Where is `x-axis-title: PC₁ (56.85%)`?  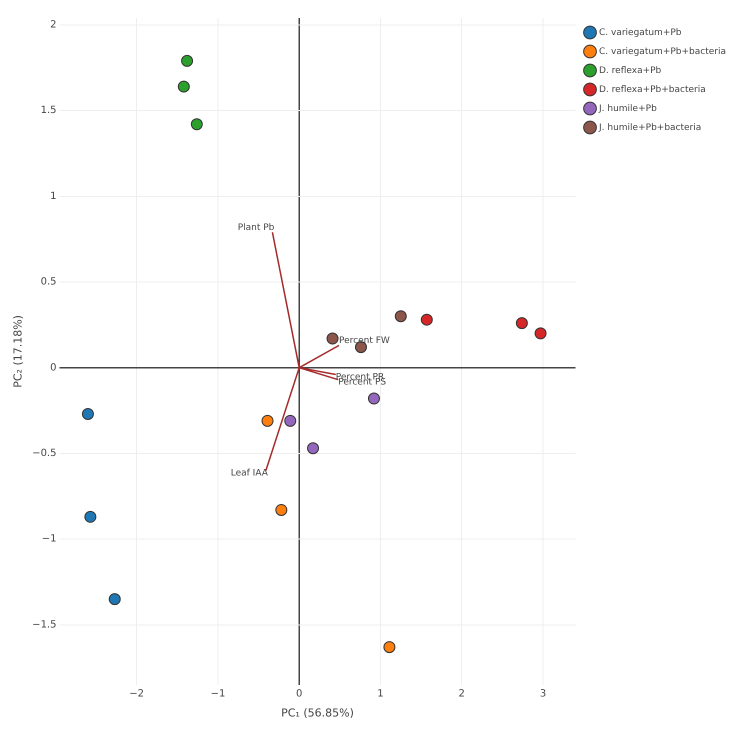
x-axis-title: PC₁ (56.85%) is located at coordinates (317, 713).